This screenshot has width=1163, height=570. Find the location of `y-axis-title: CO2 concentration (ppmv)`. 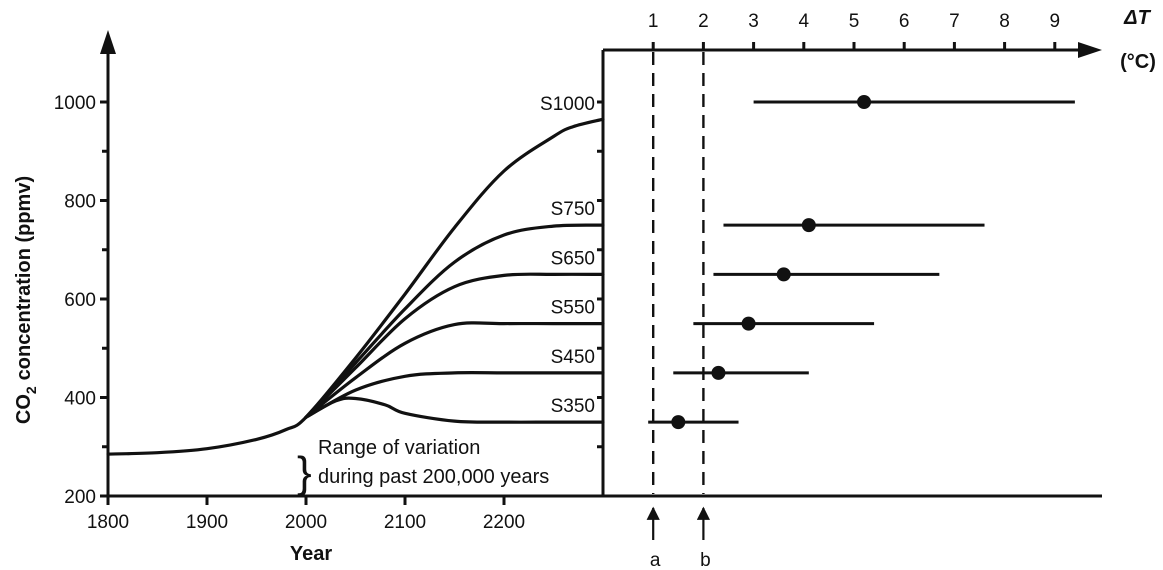

y-axis-title: CO2 concentration (ppmv) is located at coordinates (26, 300).